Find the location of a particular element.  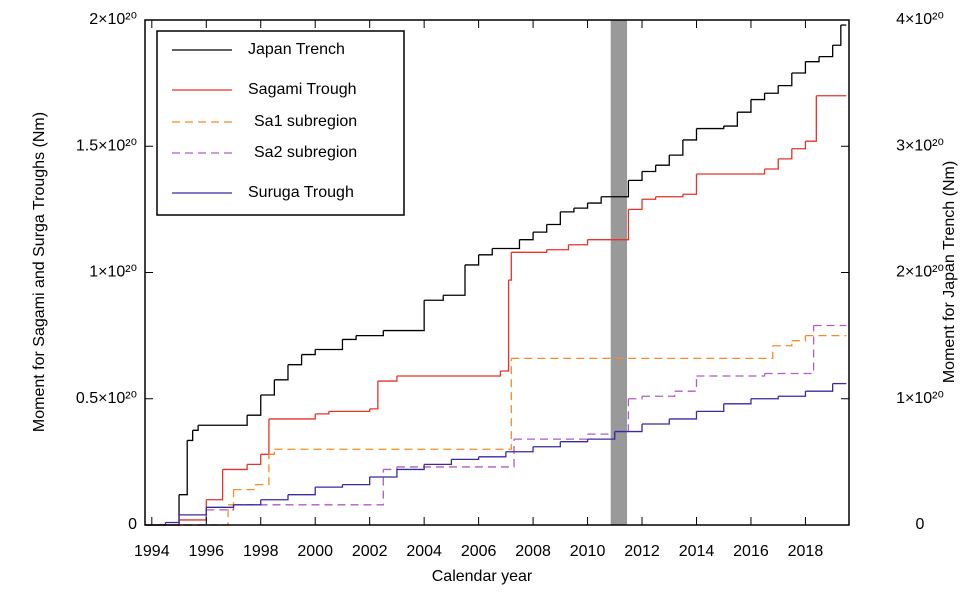

x-tick-label: 1998 is located at coordinates (261, 551).